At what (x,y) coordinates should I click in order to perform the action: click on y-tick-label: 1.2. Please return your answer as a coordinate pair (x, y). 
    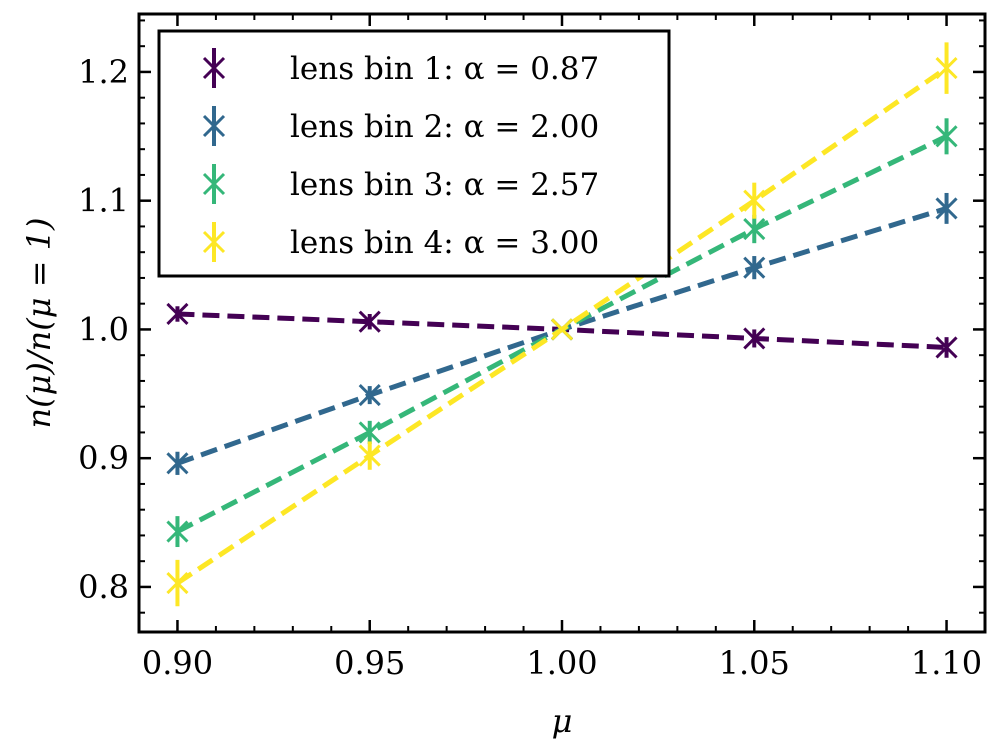
    Looking at the image, I should click on (103, 72).